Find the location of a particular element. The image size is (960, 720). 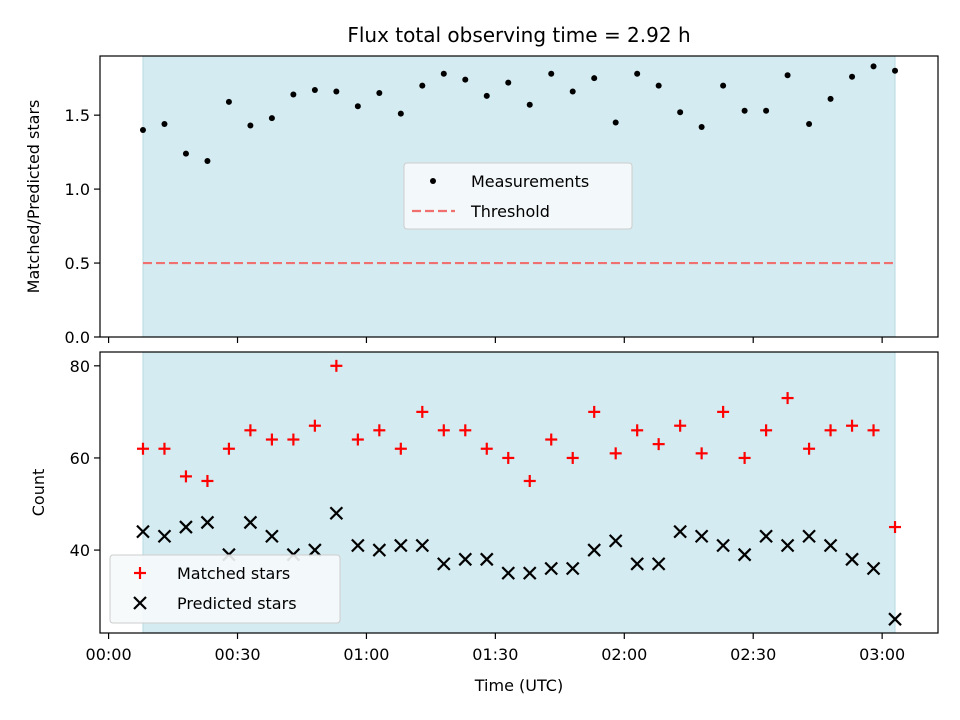

top-legend: Measurements Threshold is located at coordinates (518, 196).